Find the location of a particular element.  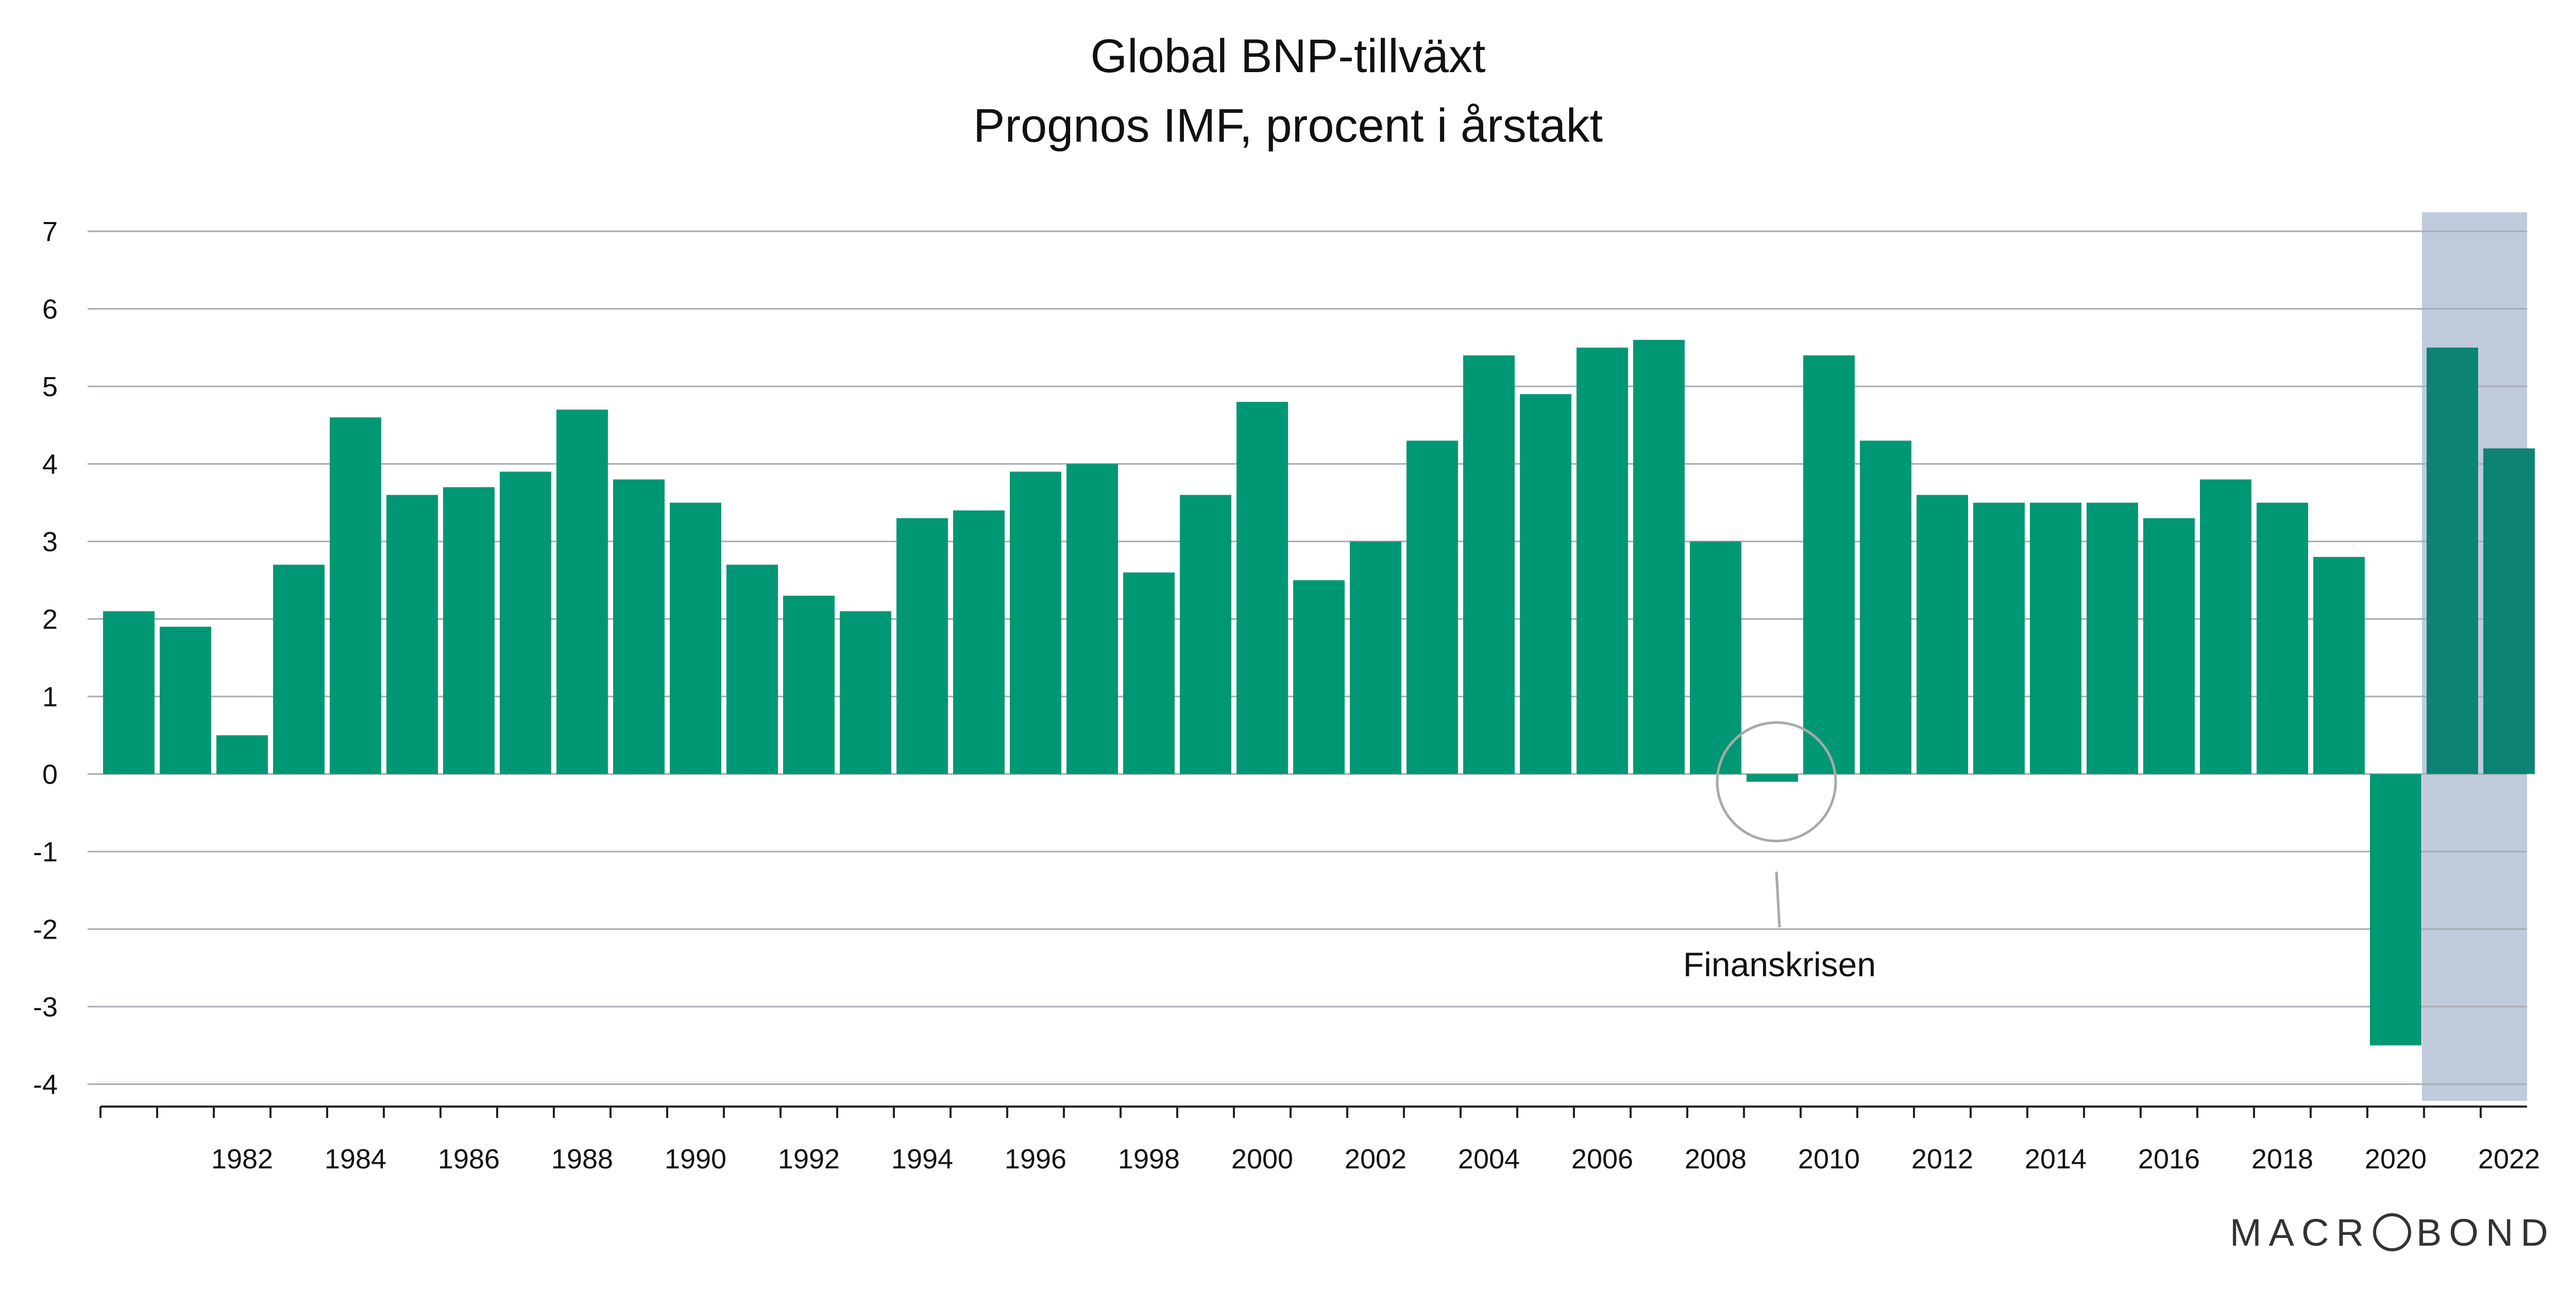

y-tick-label: -3 is located at coordinates (45, 1008).